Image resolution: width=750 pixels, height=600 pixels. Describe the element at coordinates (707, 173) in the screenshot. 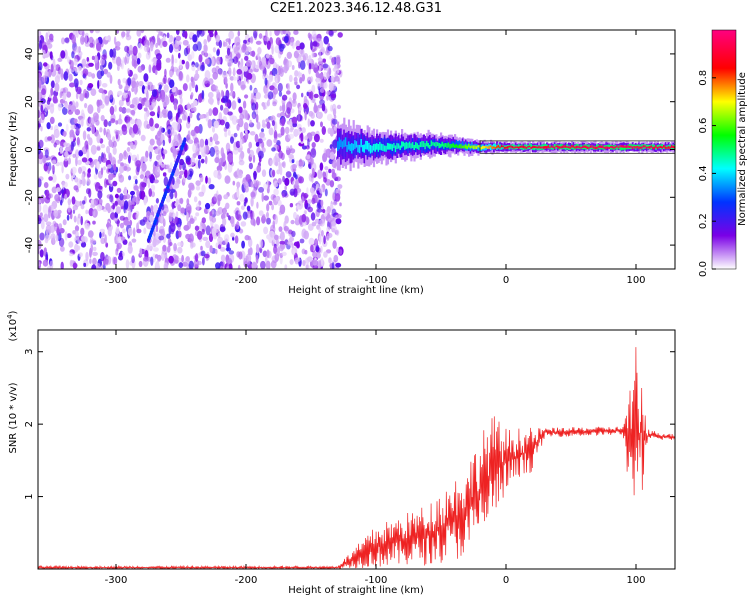

I see `colorbar-ticks: 0.0 0.2 0.4 0.6 0.8` at that location.